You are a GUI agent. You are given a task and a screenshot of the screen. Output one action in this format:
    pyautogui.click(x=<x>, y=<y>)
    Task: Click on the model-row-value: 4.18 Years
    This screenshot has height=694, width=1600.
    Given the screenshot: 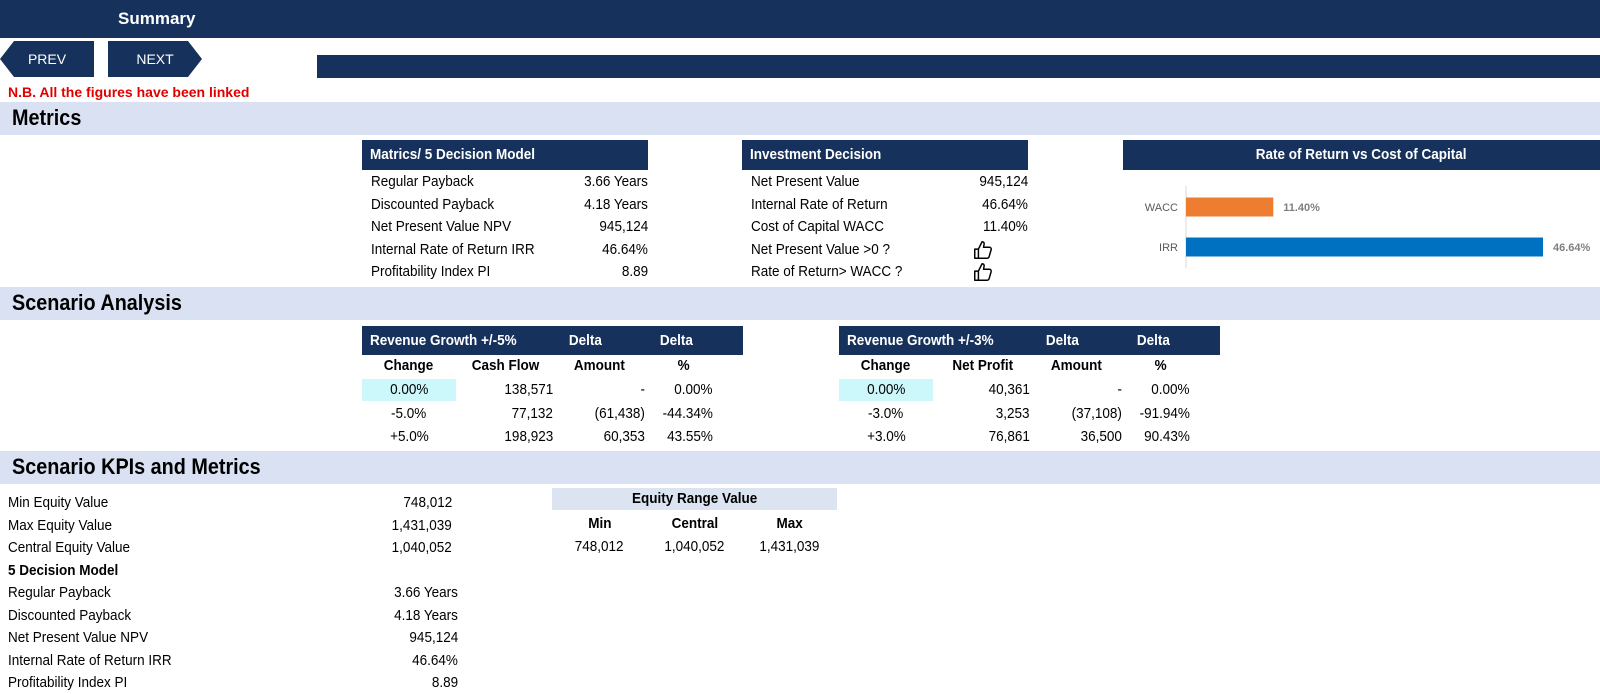 What is the action you would take?
    pyautogui.click(x=616, y=204)
    